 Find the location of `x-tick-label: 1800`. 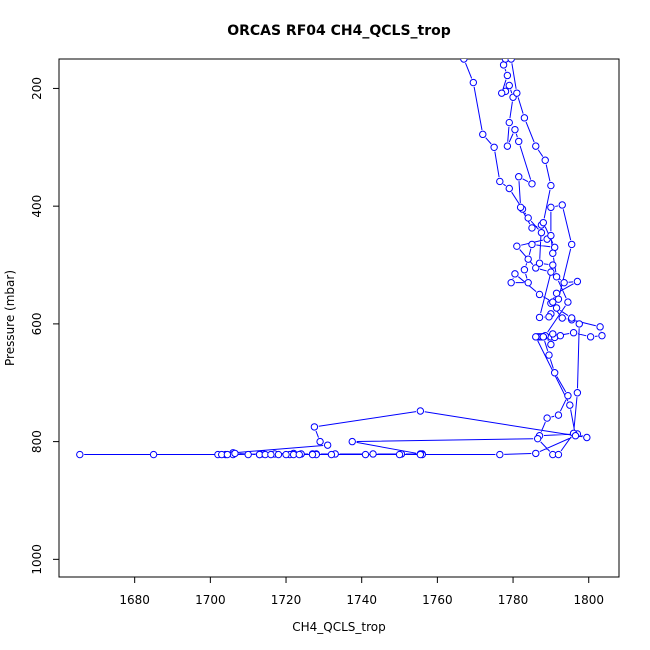

x-tick-label: 1800 is located at coordinates (588, 600).